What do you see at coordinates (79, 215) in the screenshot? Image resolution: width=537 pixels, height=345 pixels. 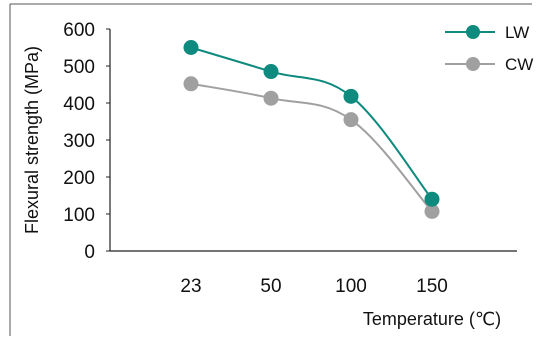 I see `y-tick-label: 100` at bounding box center [79, 215].